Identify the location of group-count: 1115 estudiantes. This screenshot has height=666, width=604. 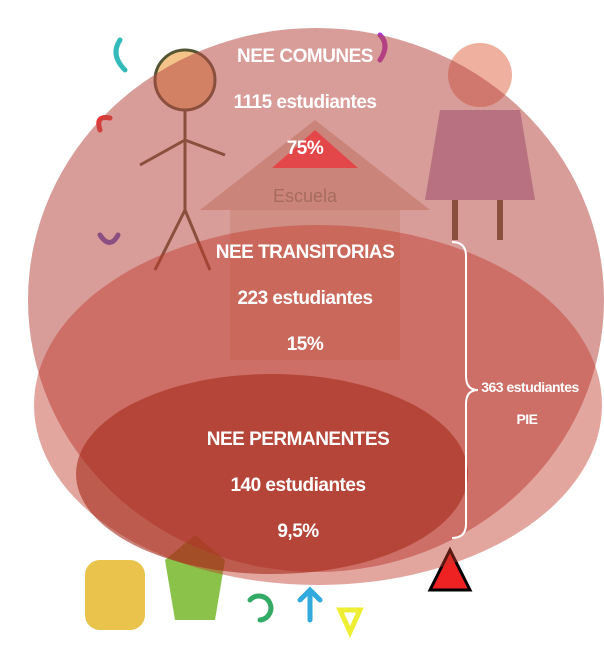
(304, 102).